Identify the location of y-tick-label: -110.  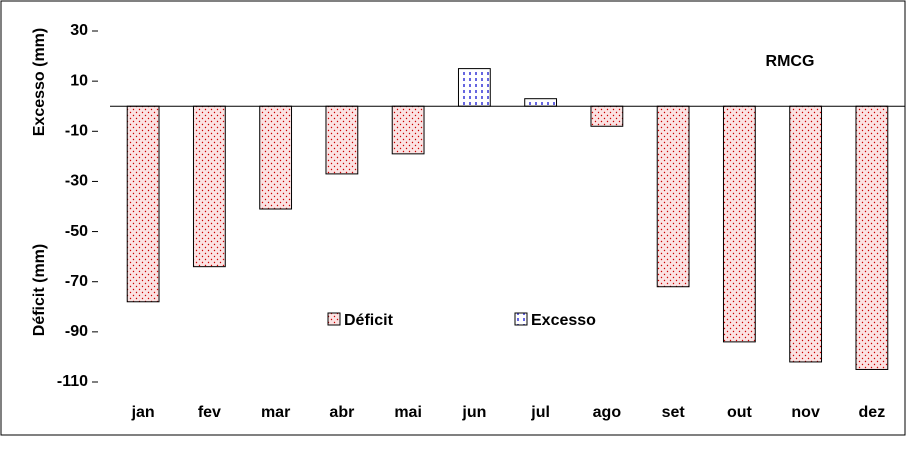
(72, 381).